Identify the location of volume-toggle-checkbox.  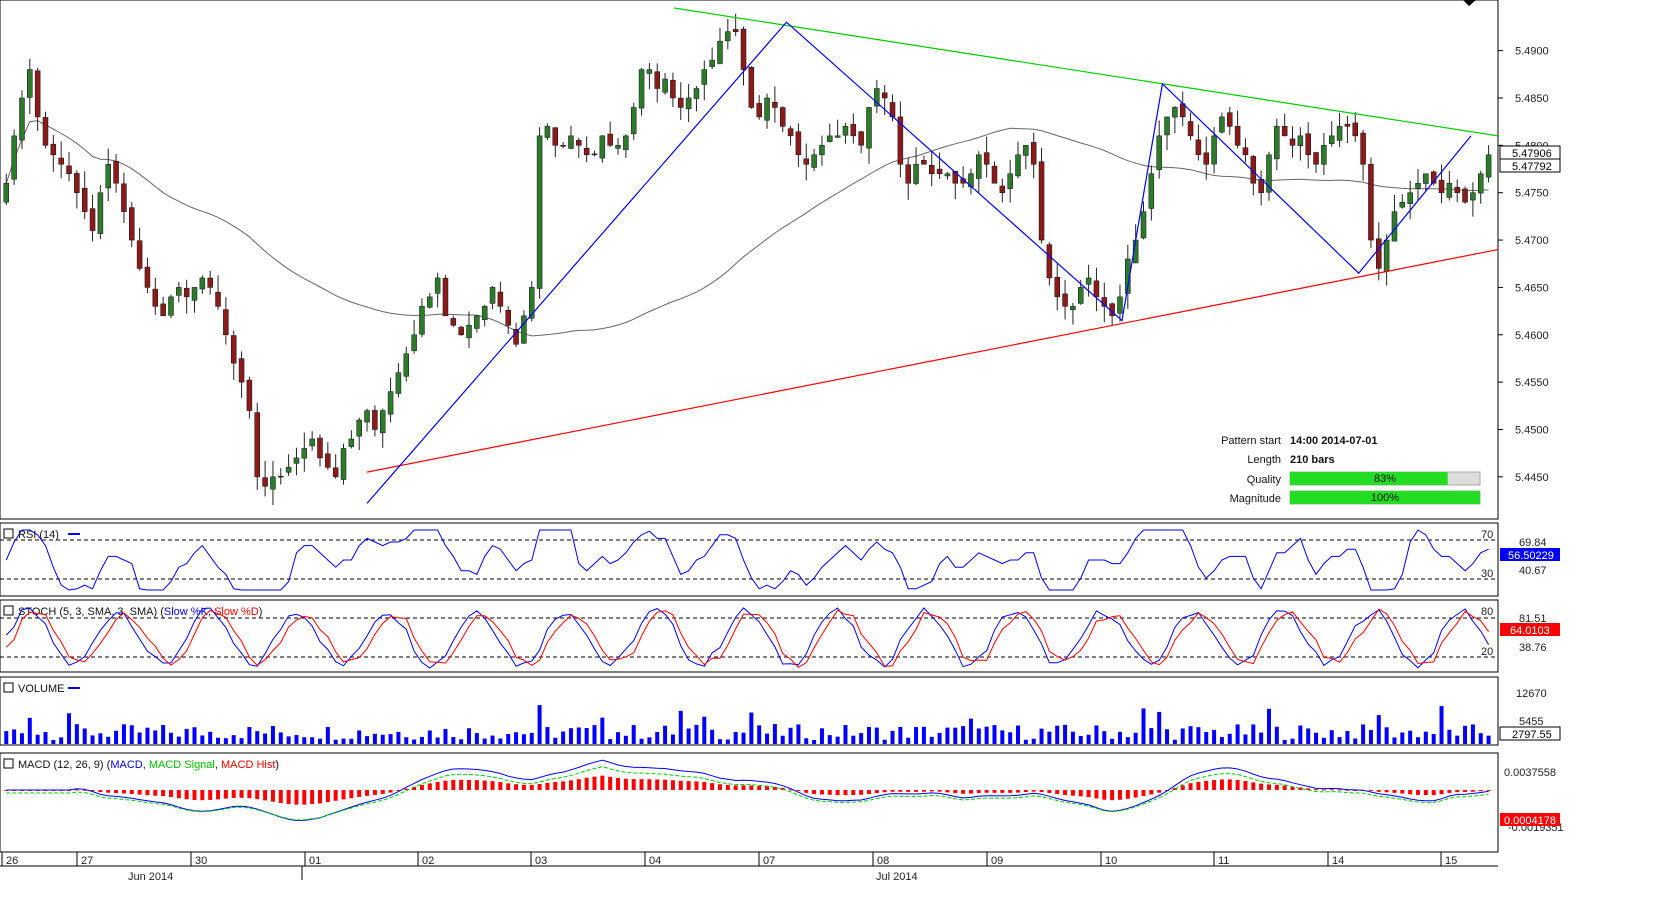
(8, 687).